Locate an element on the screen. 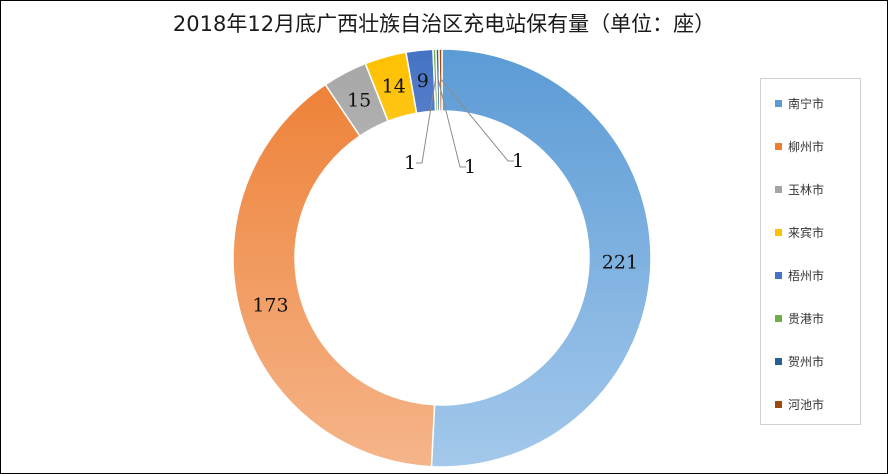 Image resolution: width=888 pixels, height=474 pixels. legend-item-6: 贵港市 is located at coordinates (799, 318).